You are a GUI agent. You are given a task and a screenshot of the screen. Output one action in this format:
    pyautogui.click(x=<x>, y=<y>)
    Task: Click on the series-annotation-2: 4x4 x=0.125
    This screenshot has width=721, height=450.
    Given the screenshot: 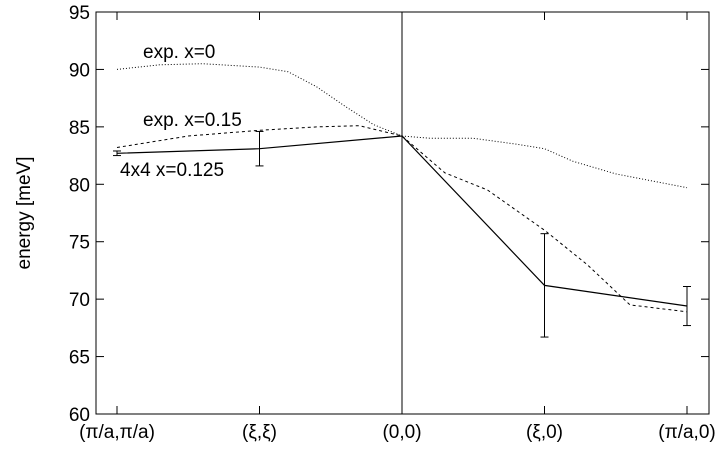 What is the action you would take?
    pyautogui.click(x=172, y=170)
    